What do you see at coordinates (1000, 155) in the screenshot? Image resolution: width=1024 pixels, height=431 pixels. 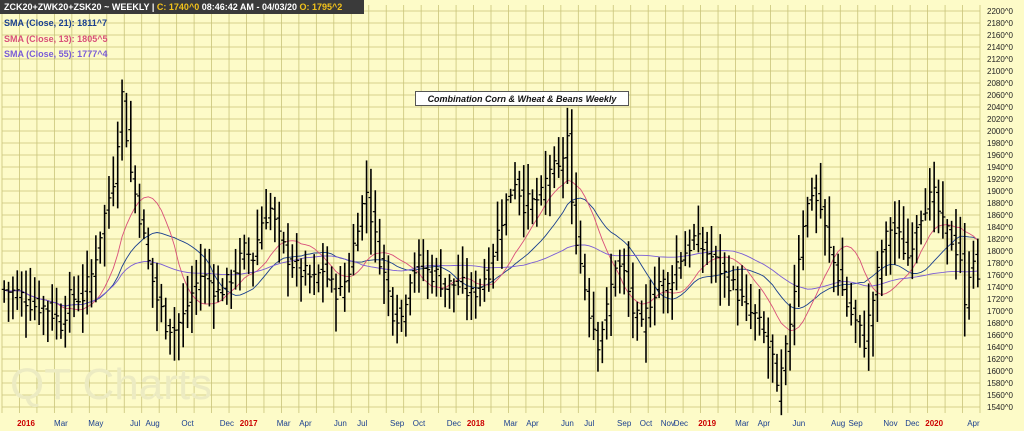 I see `y-tick-label: 1960^0` at bounding box center [1000, 155].